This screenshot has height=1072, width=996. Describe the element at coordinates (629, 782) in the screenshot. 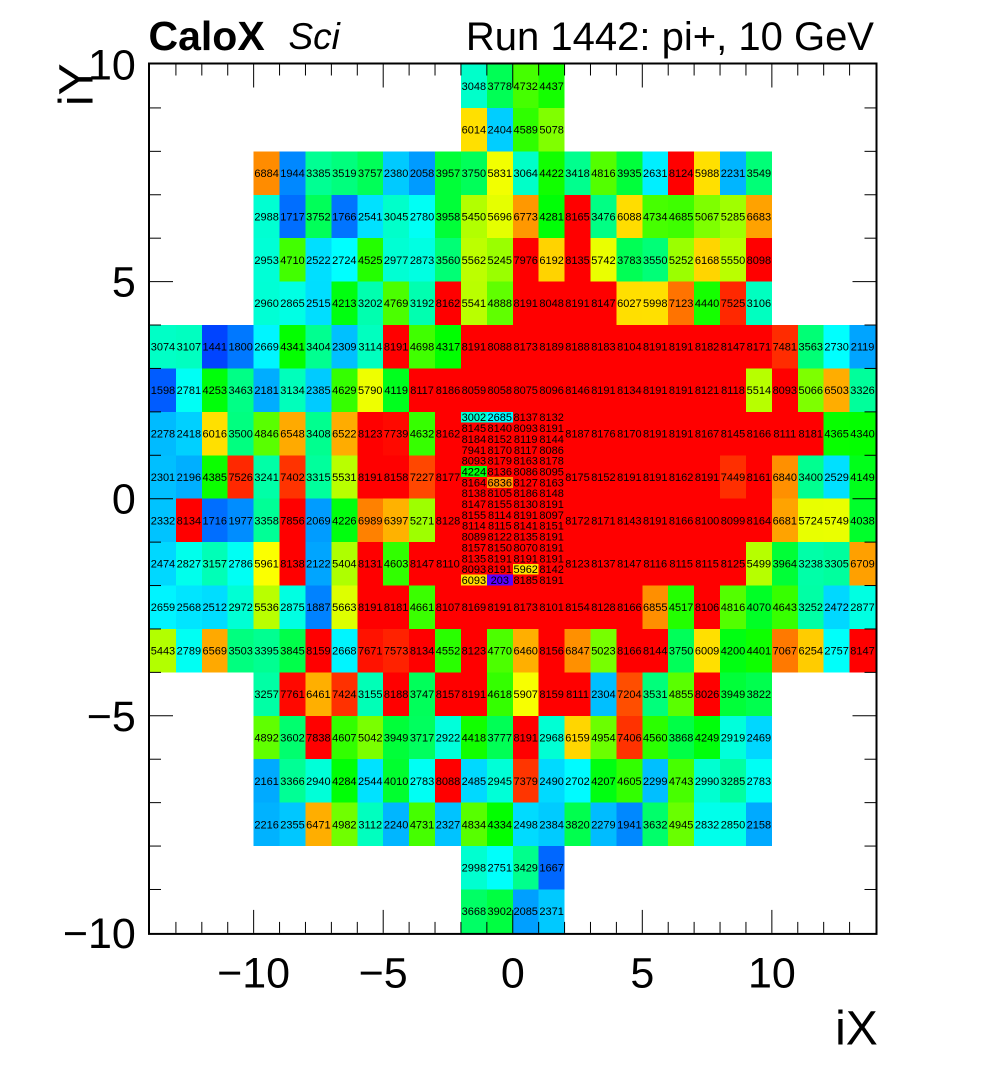

I see `svg-text: 4605` at that location.